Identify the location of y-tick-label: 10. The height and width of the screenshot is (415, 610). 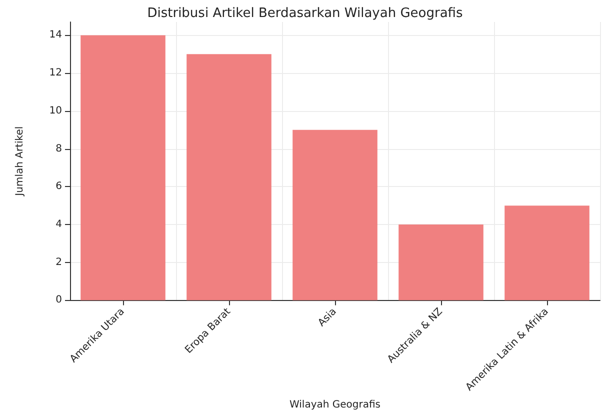
(55, 110).